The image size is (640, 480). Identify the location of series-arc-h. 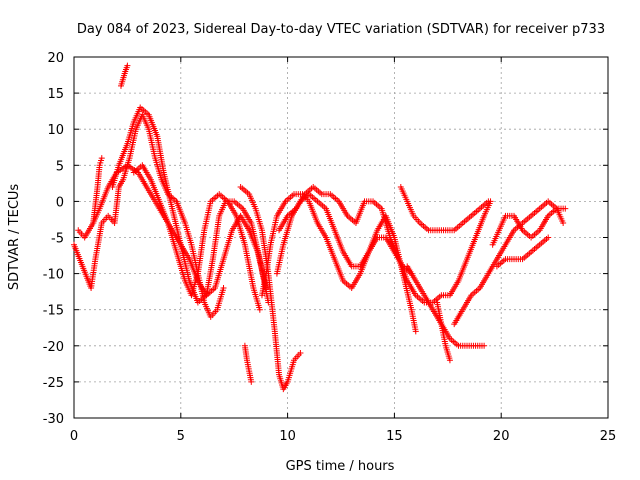
(248, 363).